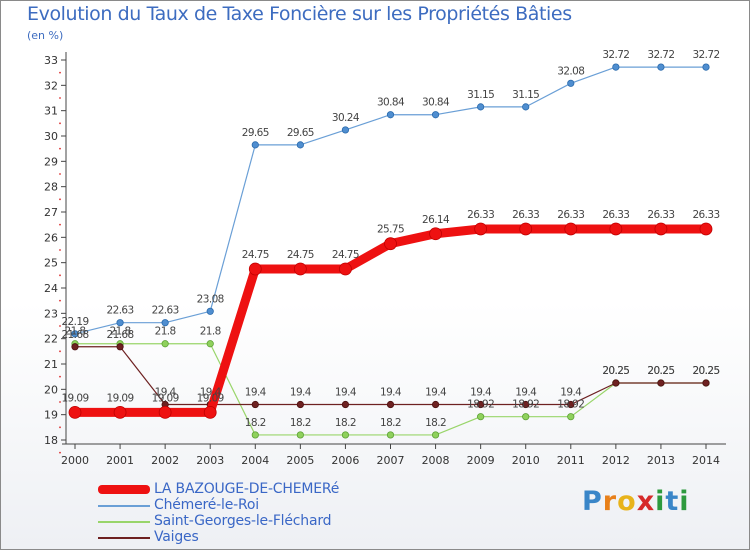  I want to click on x-tick-label: 2013, so click(661, 460).